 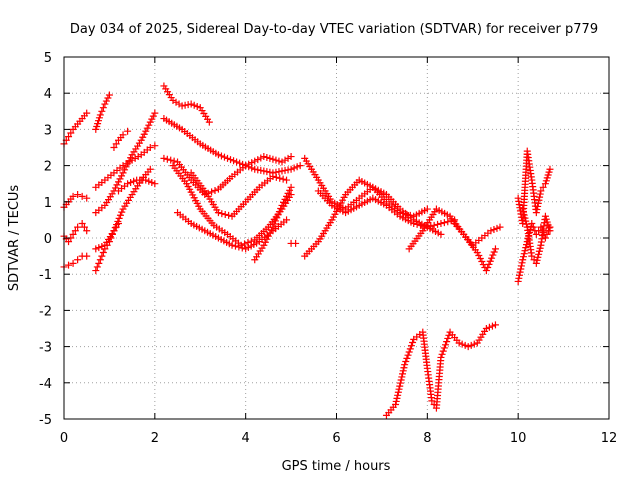 What do you see at coordinates (427, 438) in the screenshot?
I see `x-tick-label: 8` at bounding box center [427, 438].